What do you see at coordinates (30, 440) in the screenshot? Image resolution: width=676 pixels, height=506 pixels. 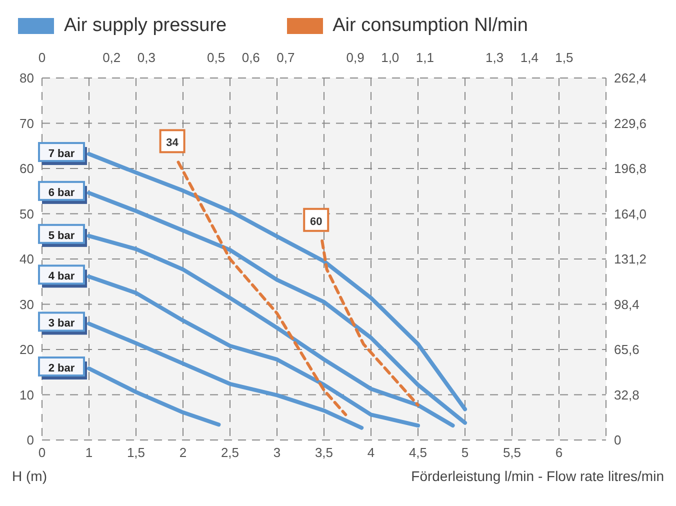 I see `y-tick-label: 0` at bounding box center [30, 440].